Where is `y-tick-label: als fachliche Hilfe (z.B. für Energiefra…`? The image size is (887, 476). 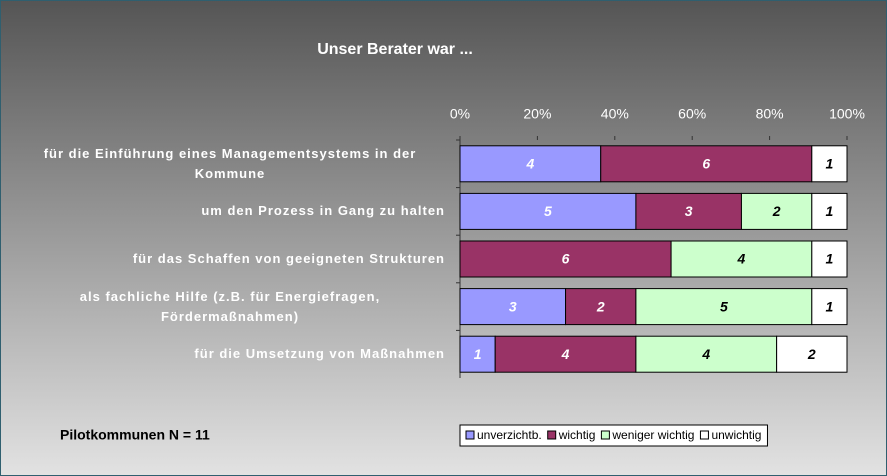 y-tick-label: als fachliche Hilfe (z.B. für Energiefra… is located at coordinates (230, 306).